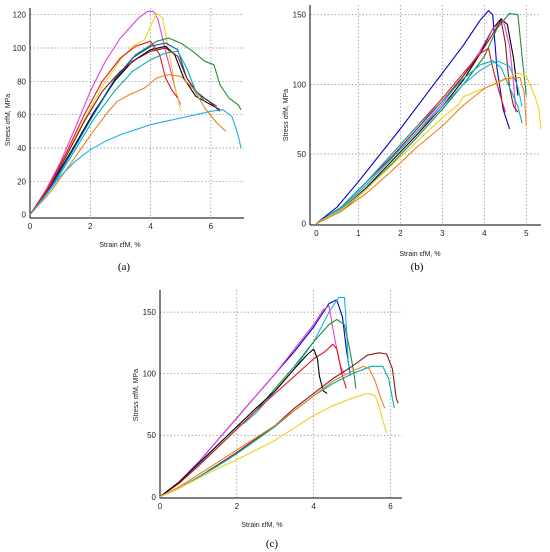  Describe the element at coordinates (442, 233) in the screenshot. I see `x-tick-label: 3` at that location.